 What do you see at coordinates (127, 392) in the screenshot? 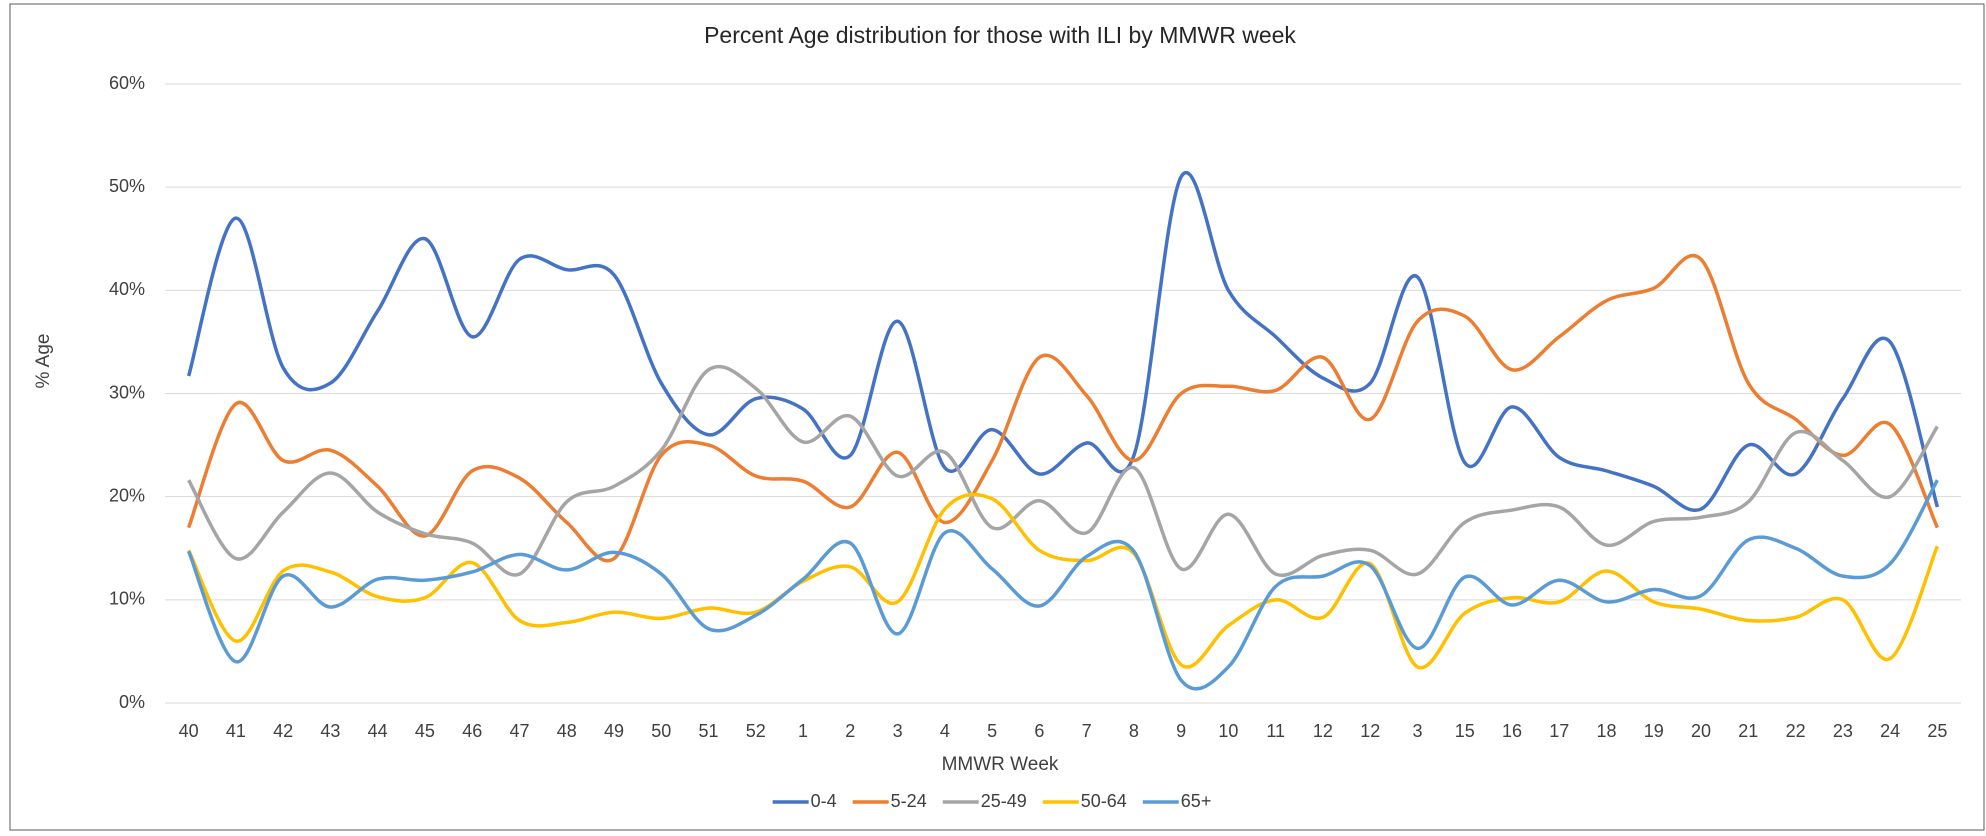
I see `y-tick-label: 30%` at bounding box center [127, 392].